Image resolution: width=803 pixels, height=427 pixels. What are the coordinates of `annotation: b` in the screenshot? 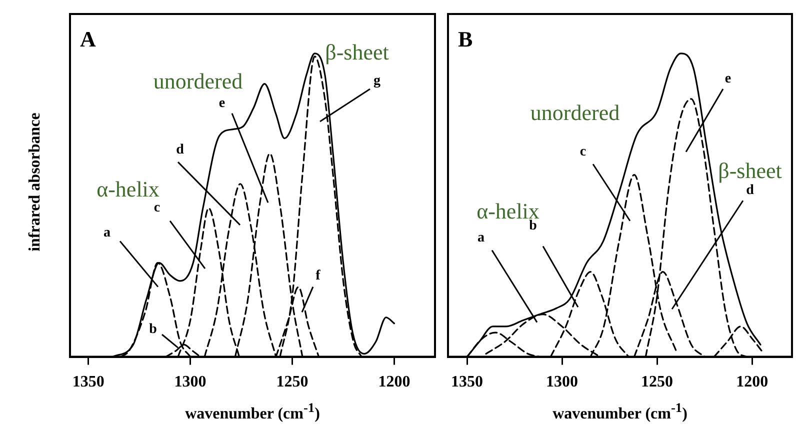 It's located at (153, 330).